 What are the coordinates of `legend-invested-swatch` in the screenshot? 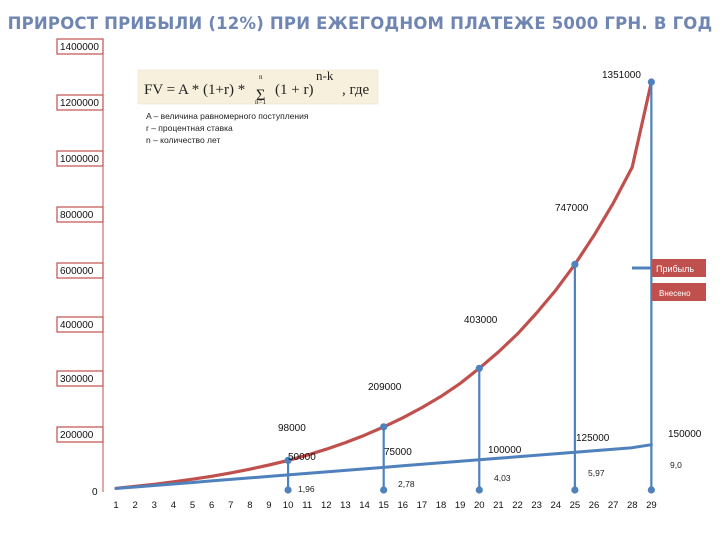 It's located at (679, 292).